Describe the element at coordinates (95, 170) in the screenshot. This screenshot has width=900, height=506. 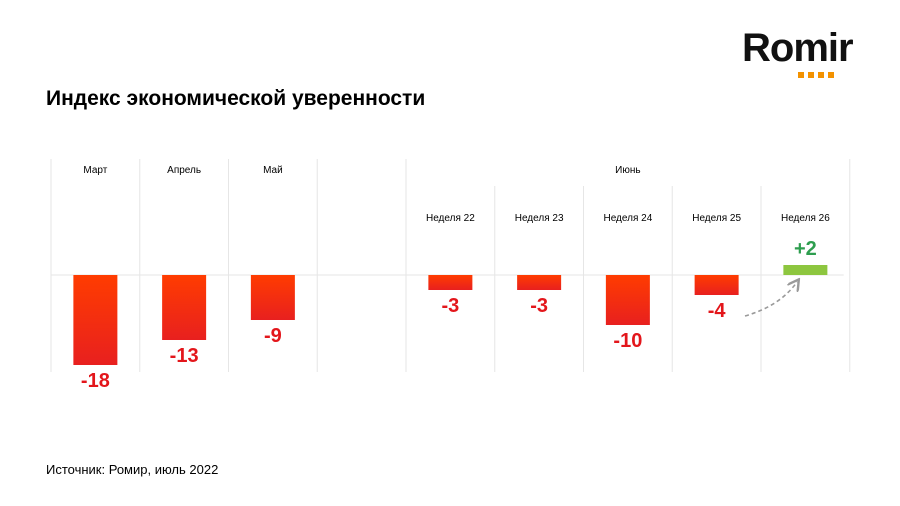
I see `category-label: Март` at that location.